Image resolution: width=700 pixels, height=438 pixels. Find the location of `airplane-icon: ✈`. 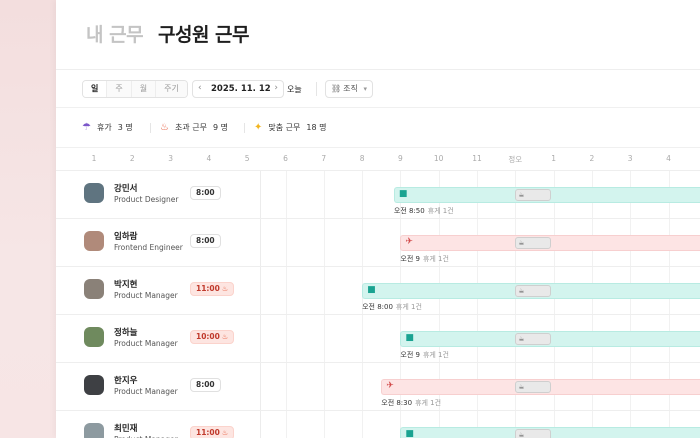

airplane-icon: ✈ is located at coordinates (409, 242).